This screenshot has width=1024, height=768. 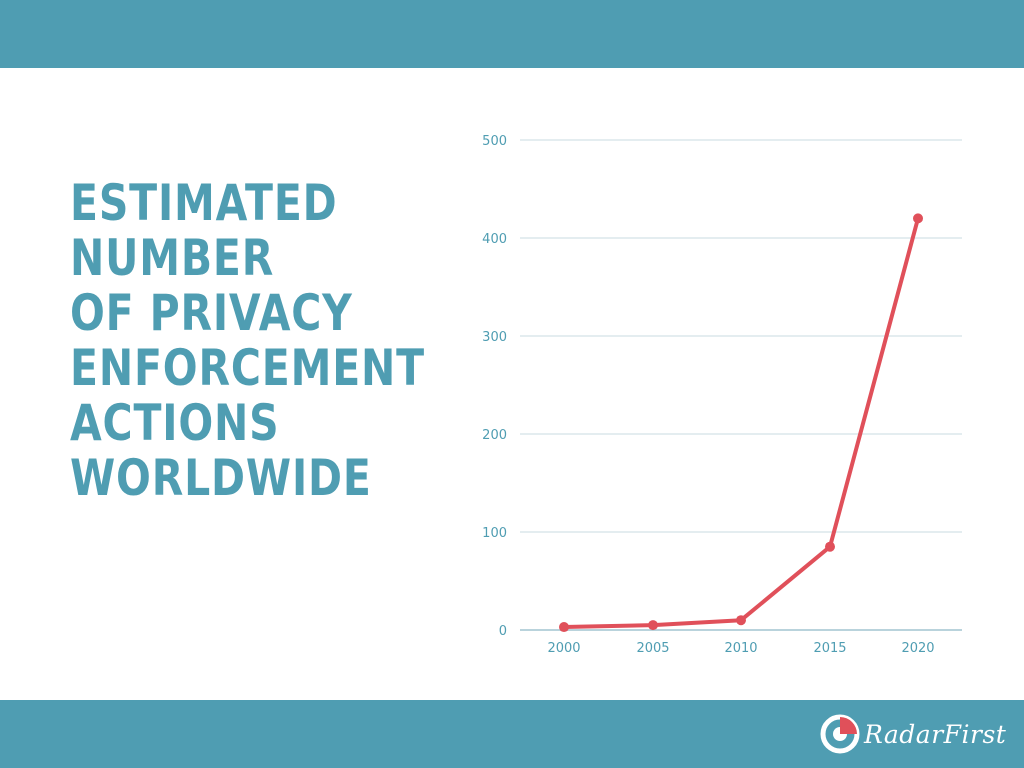 I want to click on radarfirst-logo: RadarFirst, so click(x=913, y=734).